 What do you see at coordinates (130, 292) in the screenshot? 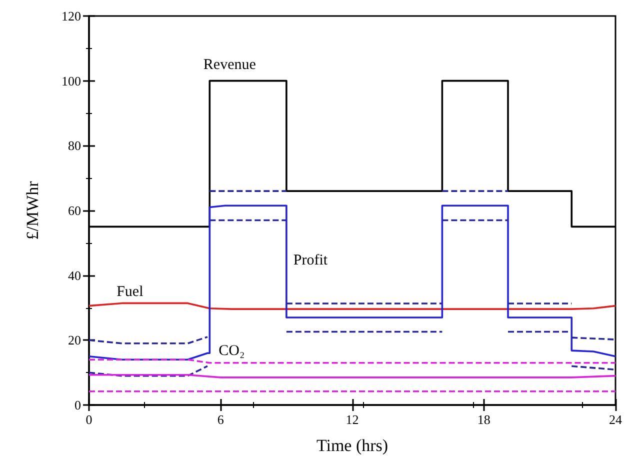
I see `series-label: Fuel` at bounding box center [130, 292].